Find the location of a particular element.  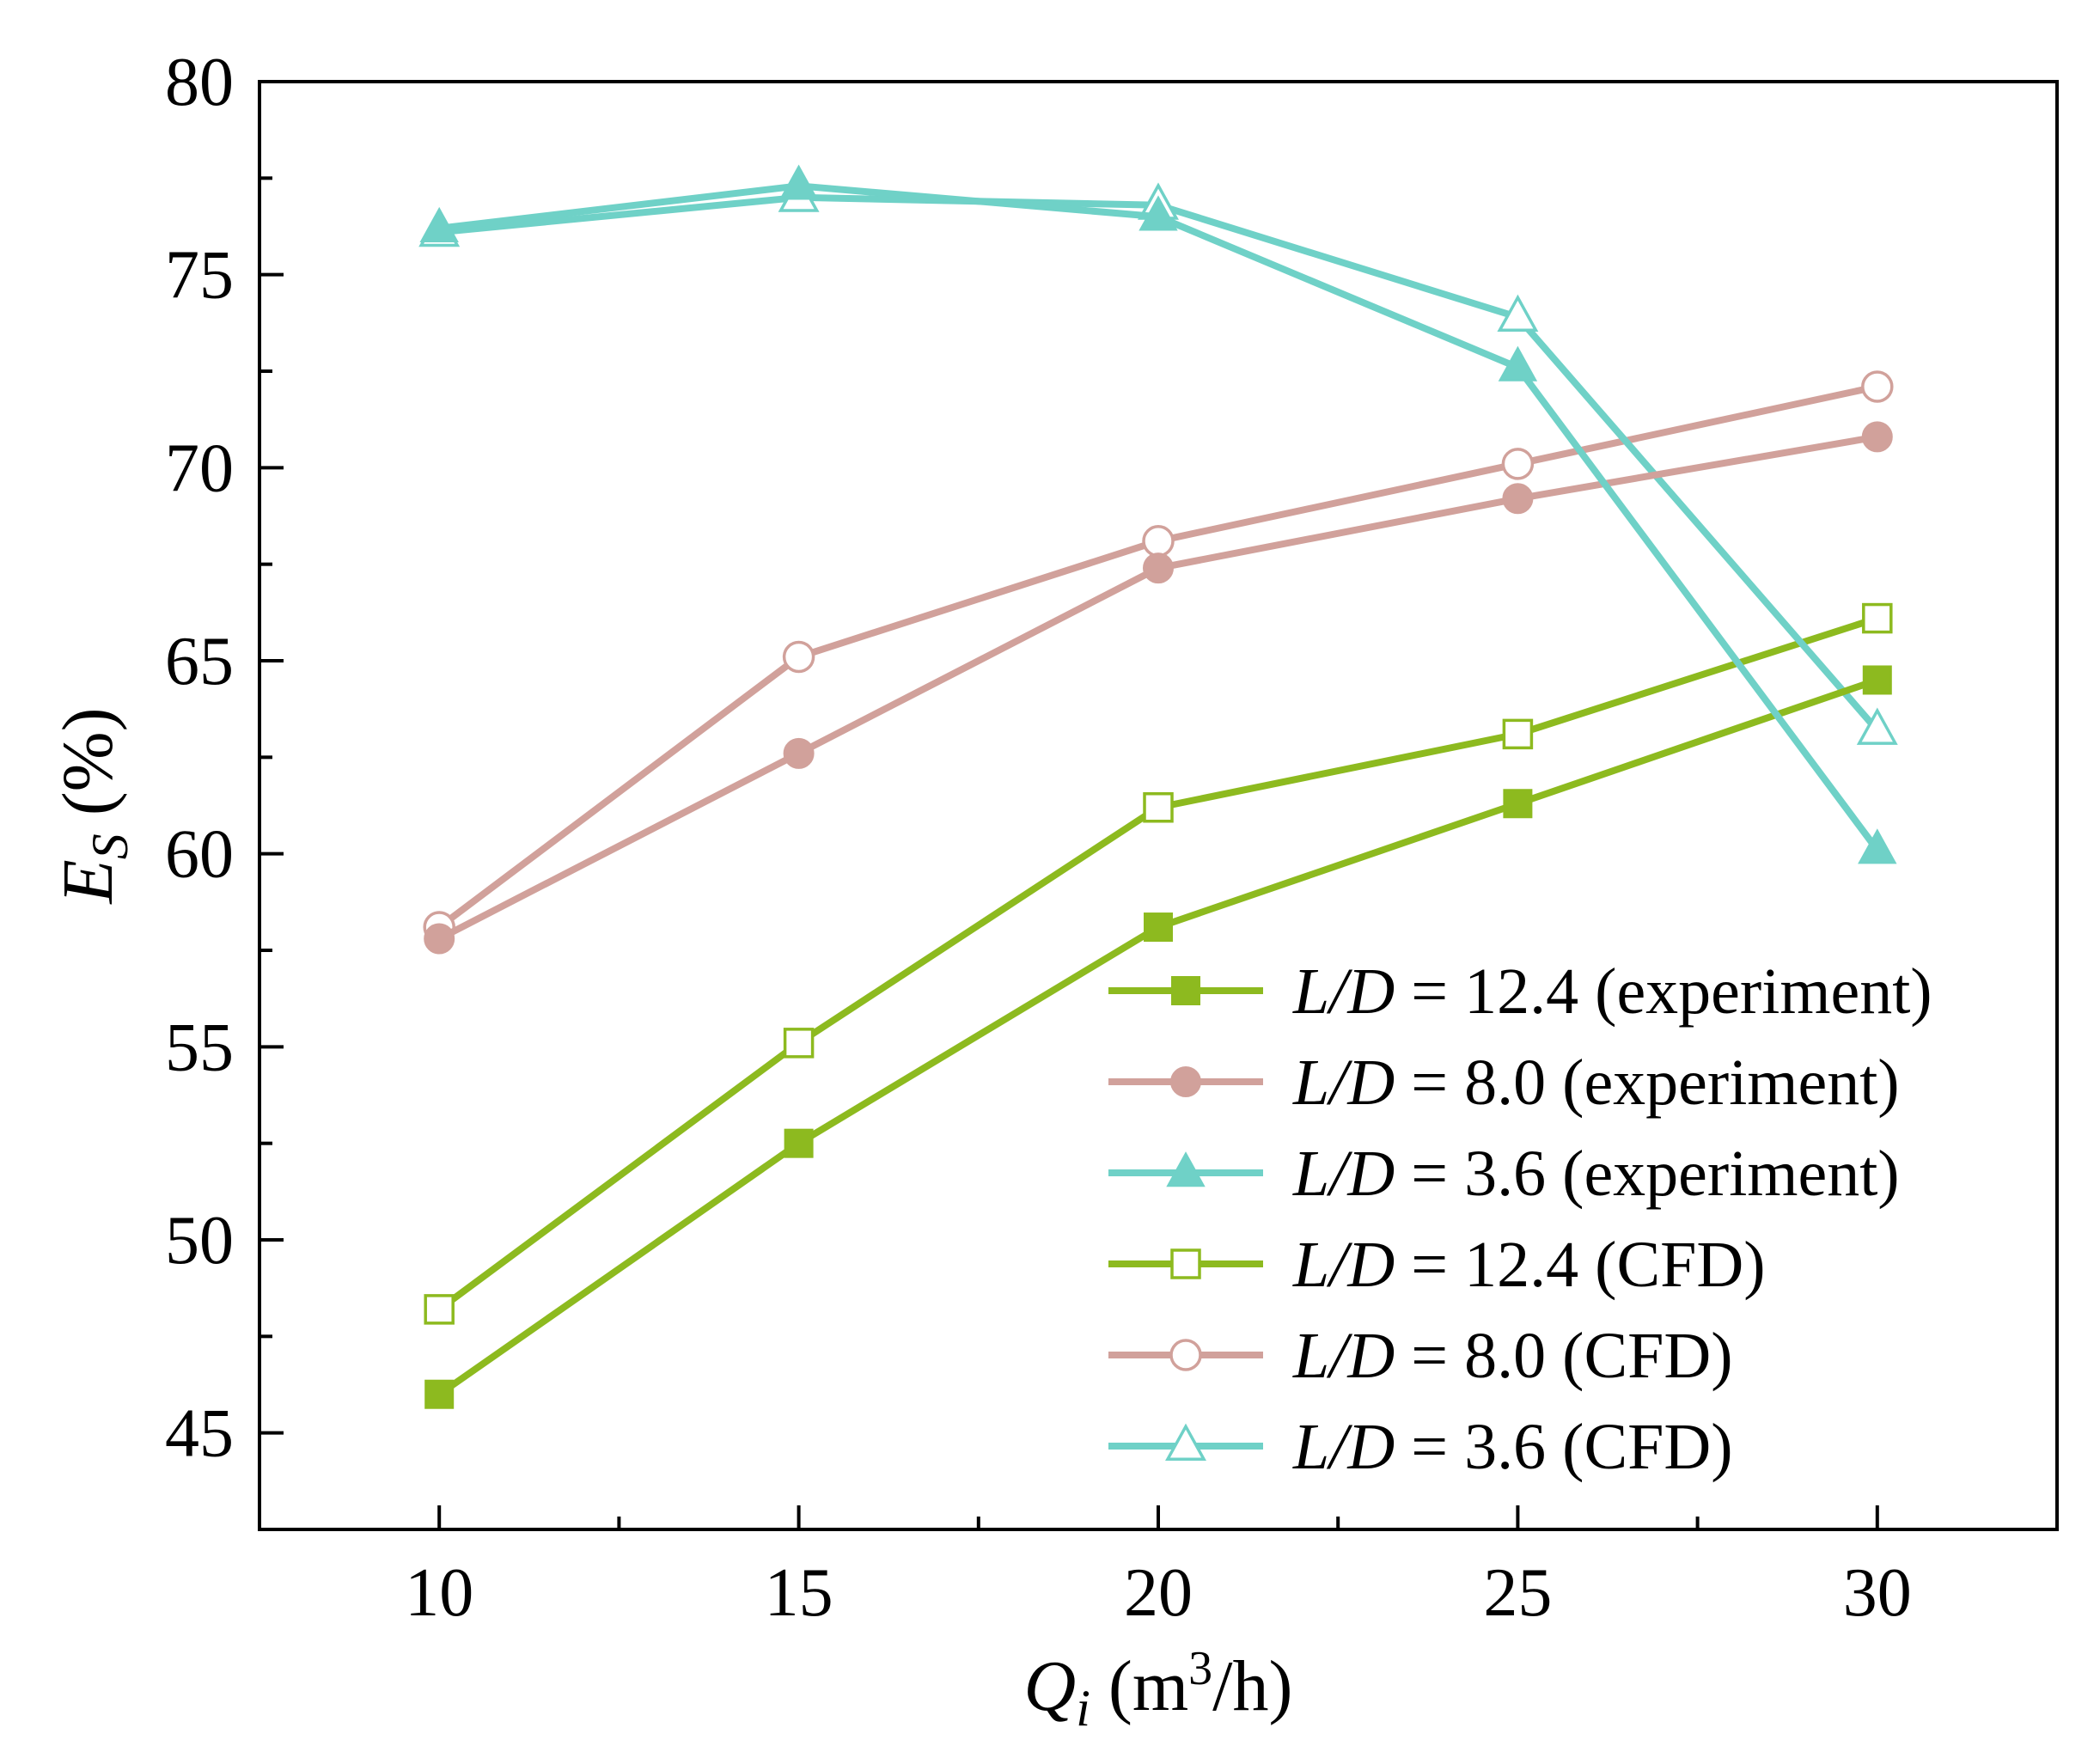

y-axis-var: E is located at coordinates (88, 881).